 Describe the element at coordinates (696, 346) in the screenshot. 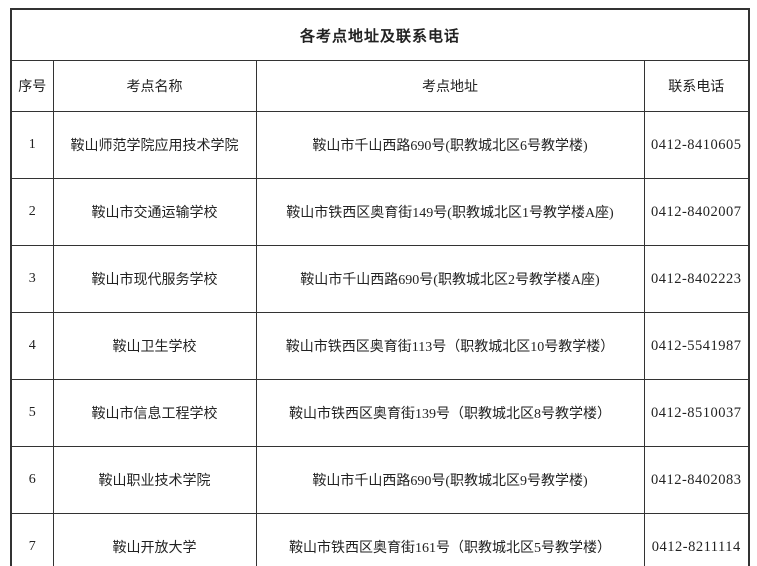

I see `cell-phone: 0412-5541987` at that location.